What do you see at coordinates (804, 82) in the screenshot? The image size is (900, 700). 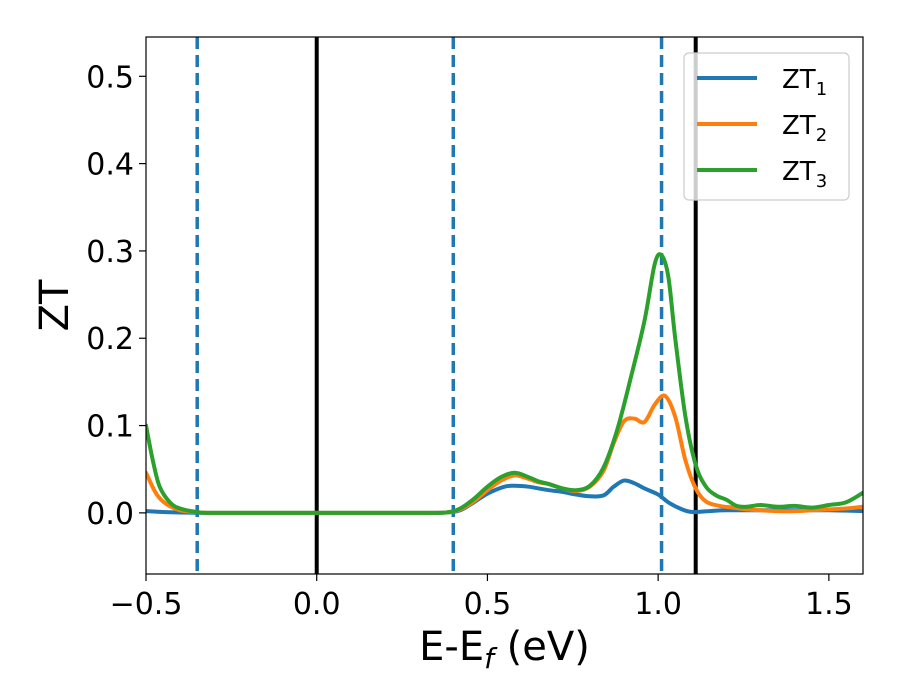 I see `legend-label-zt1: ZT1` at bounding box center [804, 82].